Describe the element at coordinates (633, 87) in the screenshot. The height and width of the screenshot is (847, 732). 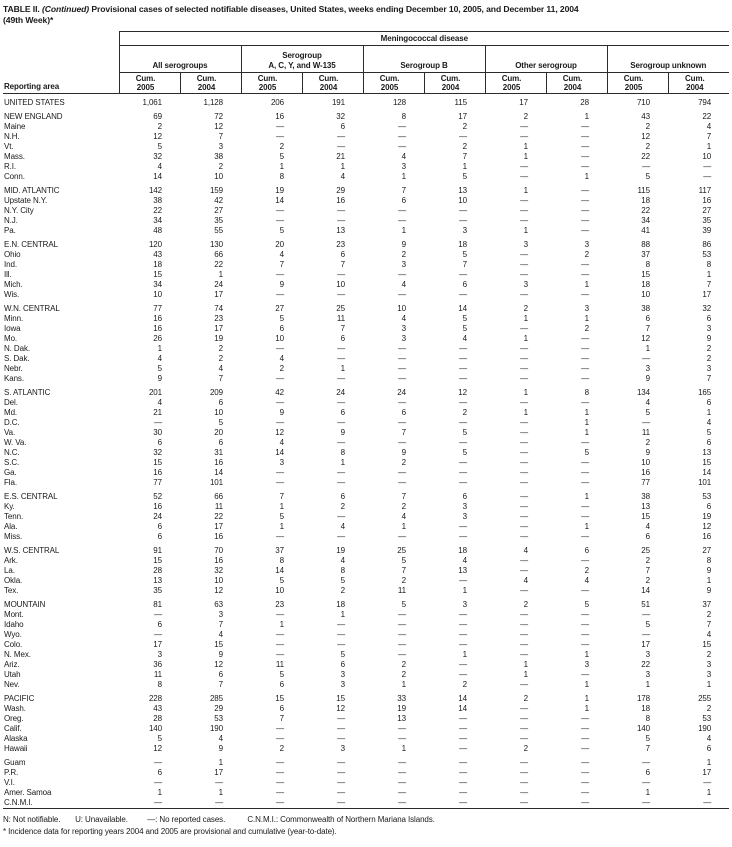
I see `year-label: 2005` at that location.